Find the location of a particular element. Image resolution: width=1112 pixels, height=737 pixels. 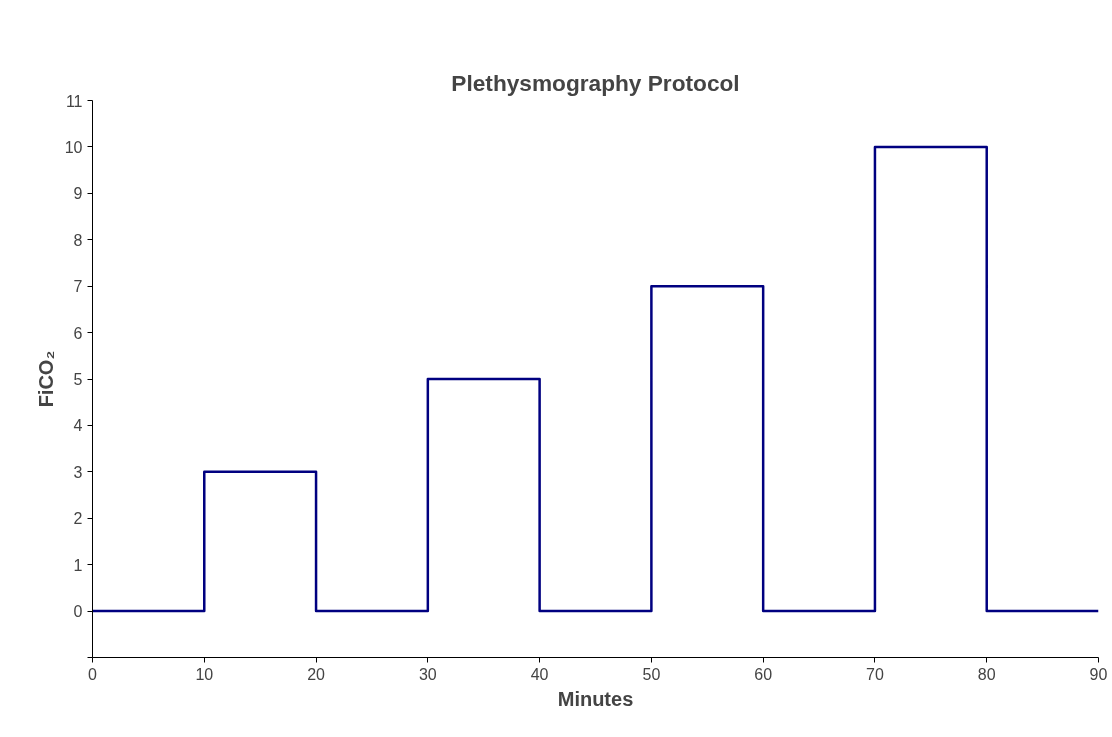

y-tick-label: 8 is located at coordinates (78, 240).